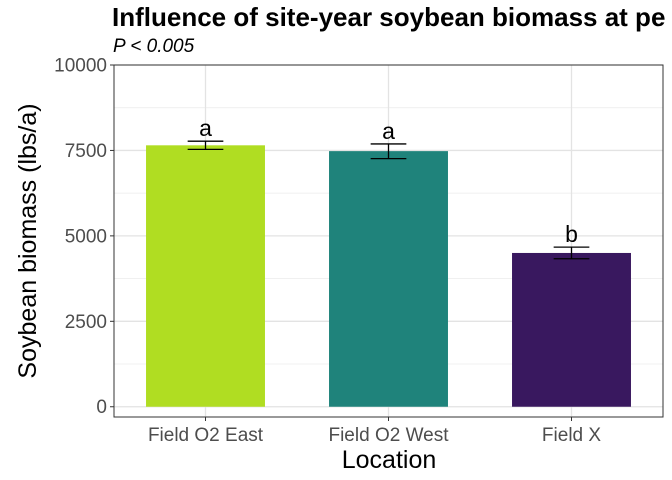 The image size is (672, 480). What do you see at coordinates (80, 66) in the screenshot?
I see `y-tick-label: 10000` at bounding box center [80, 66].